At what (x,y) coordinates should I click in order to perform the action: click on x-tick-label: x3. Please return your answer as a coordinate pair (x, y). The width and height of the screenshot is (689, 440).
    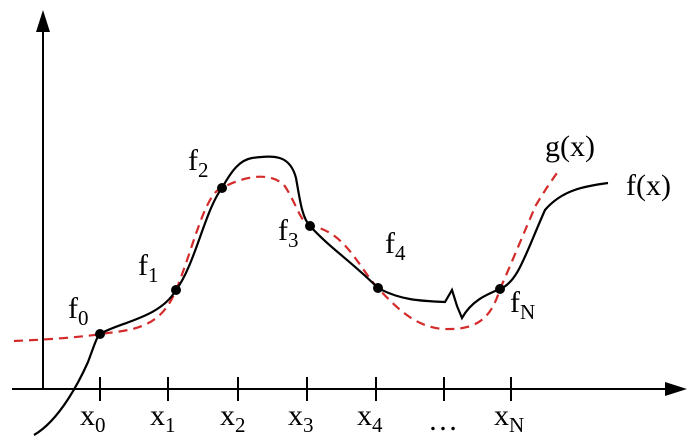
    Looking at the image, I should click on (301, 418).